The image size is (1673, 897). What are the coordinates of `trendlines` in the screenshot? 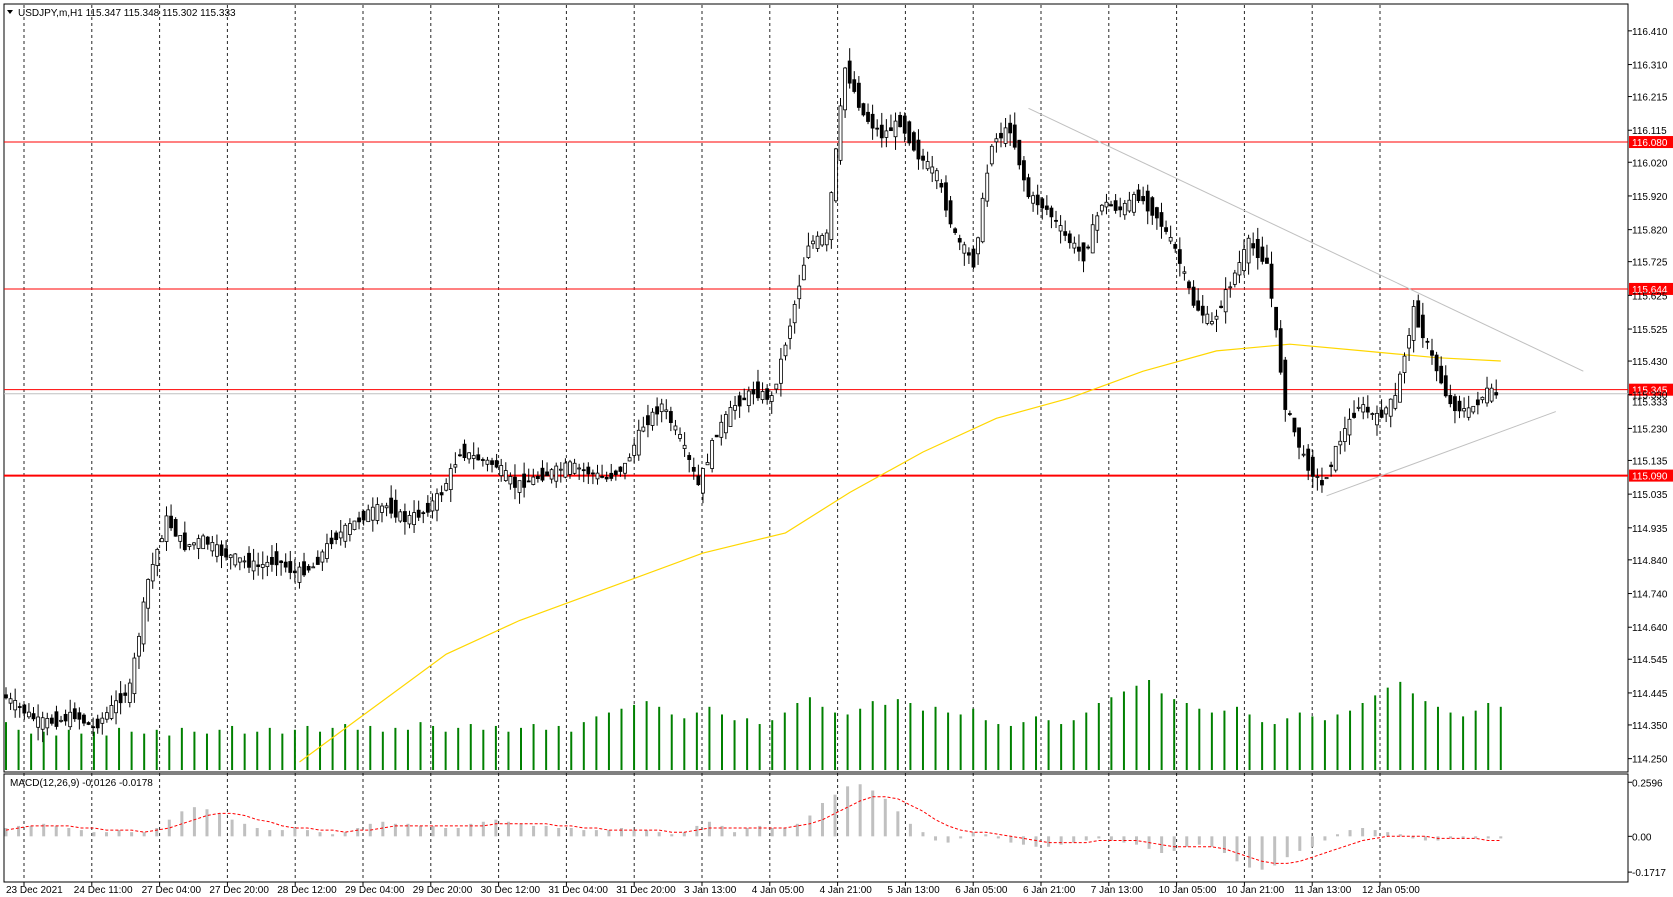 It's located at (1306, 302).